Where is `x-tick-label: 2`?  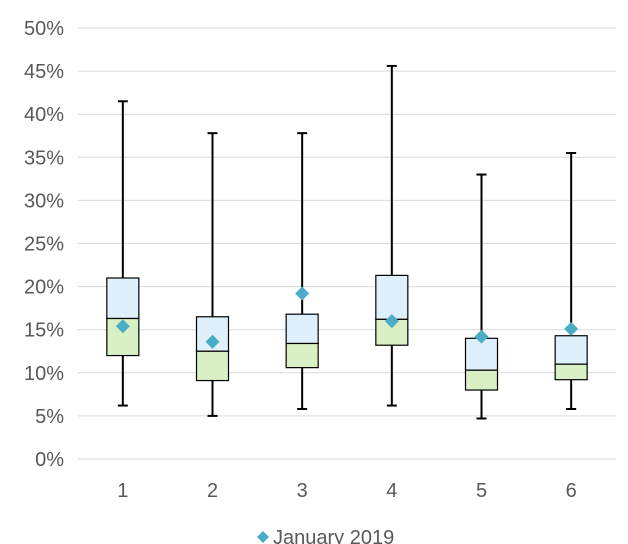
x-tick-label: 2 is located at coordinates (212, 491).